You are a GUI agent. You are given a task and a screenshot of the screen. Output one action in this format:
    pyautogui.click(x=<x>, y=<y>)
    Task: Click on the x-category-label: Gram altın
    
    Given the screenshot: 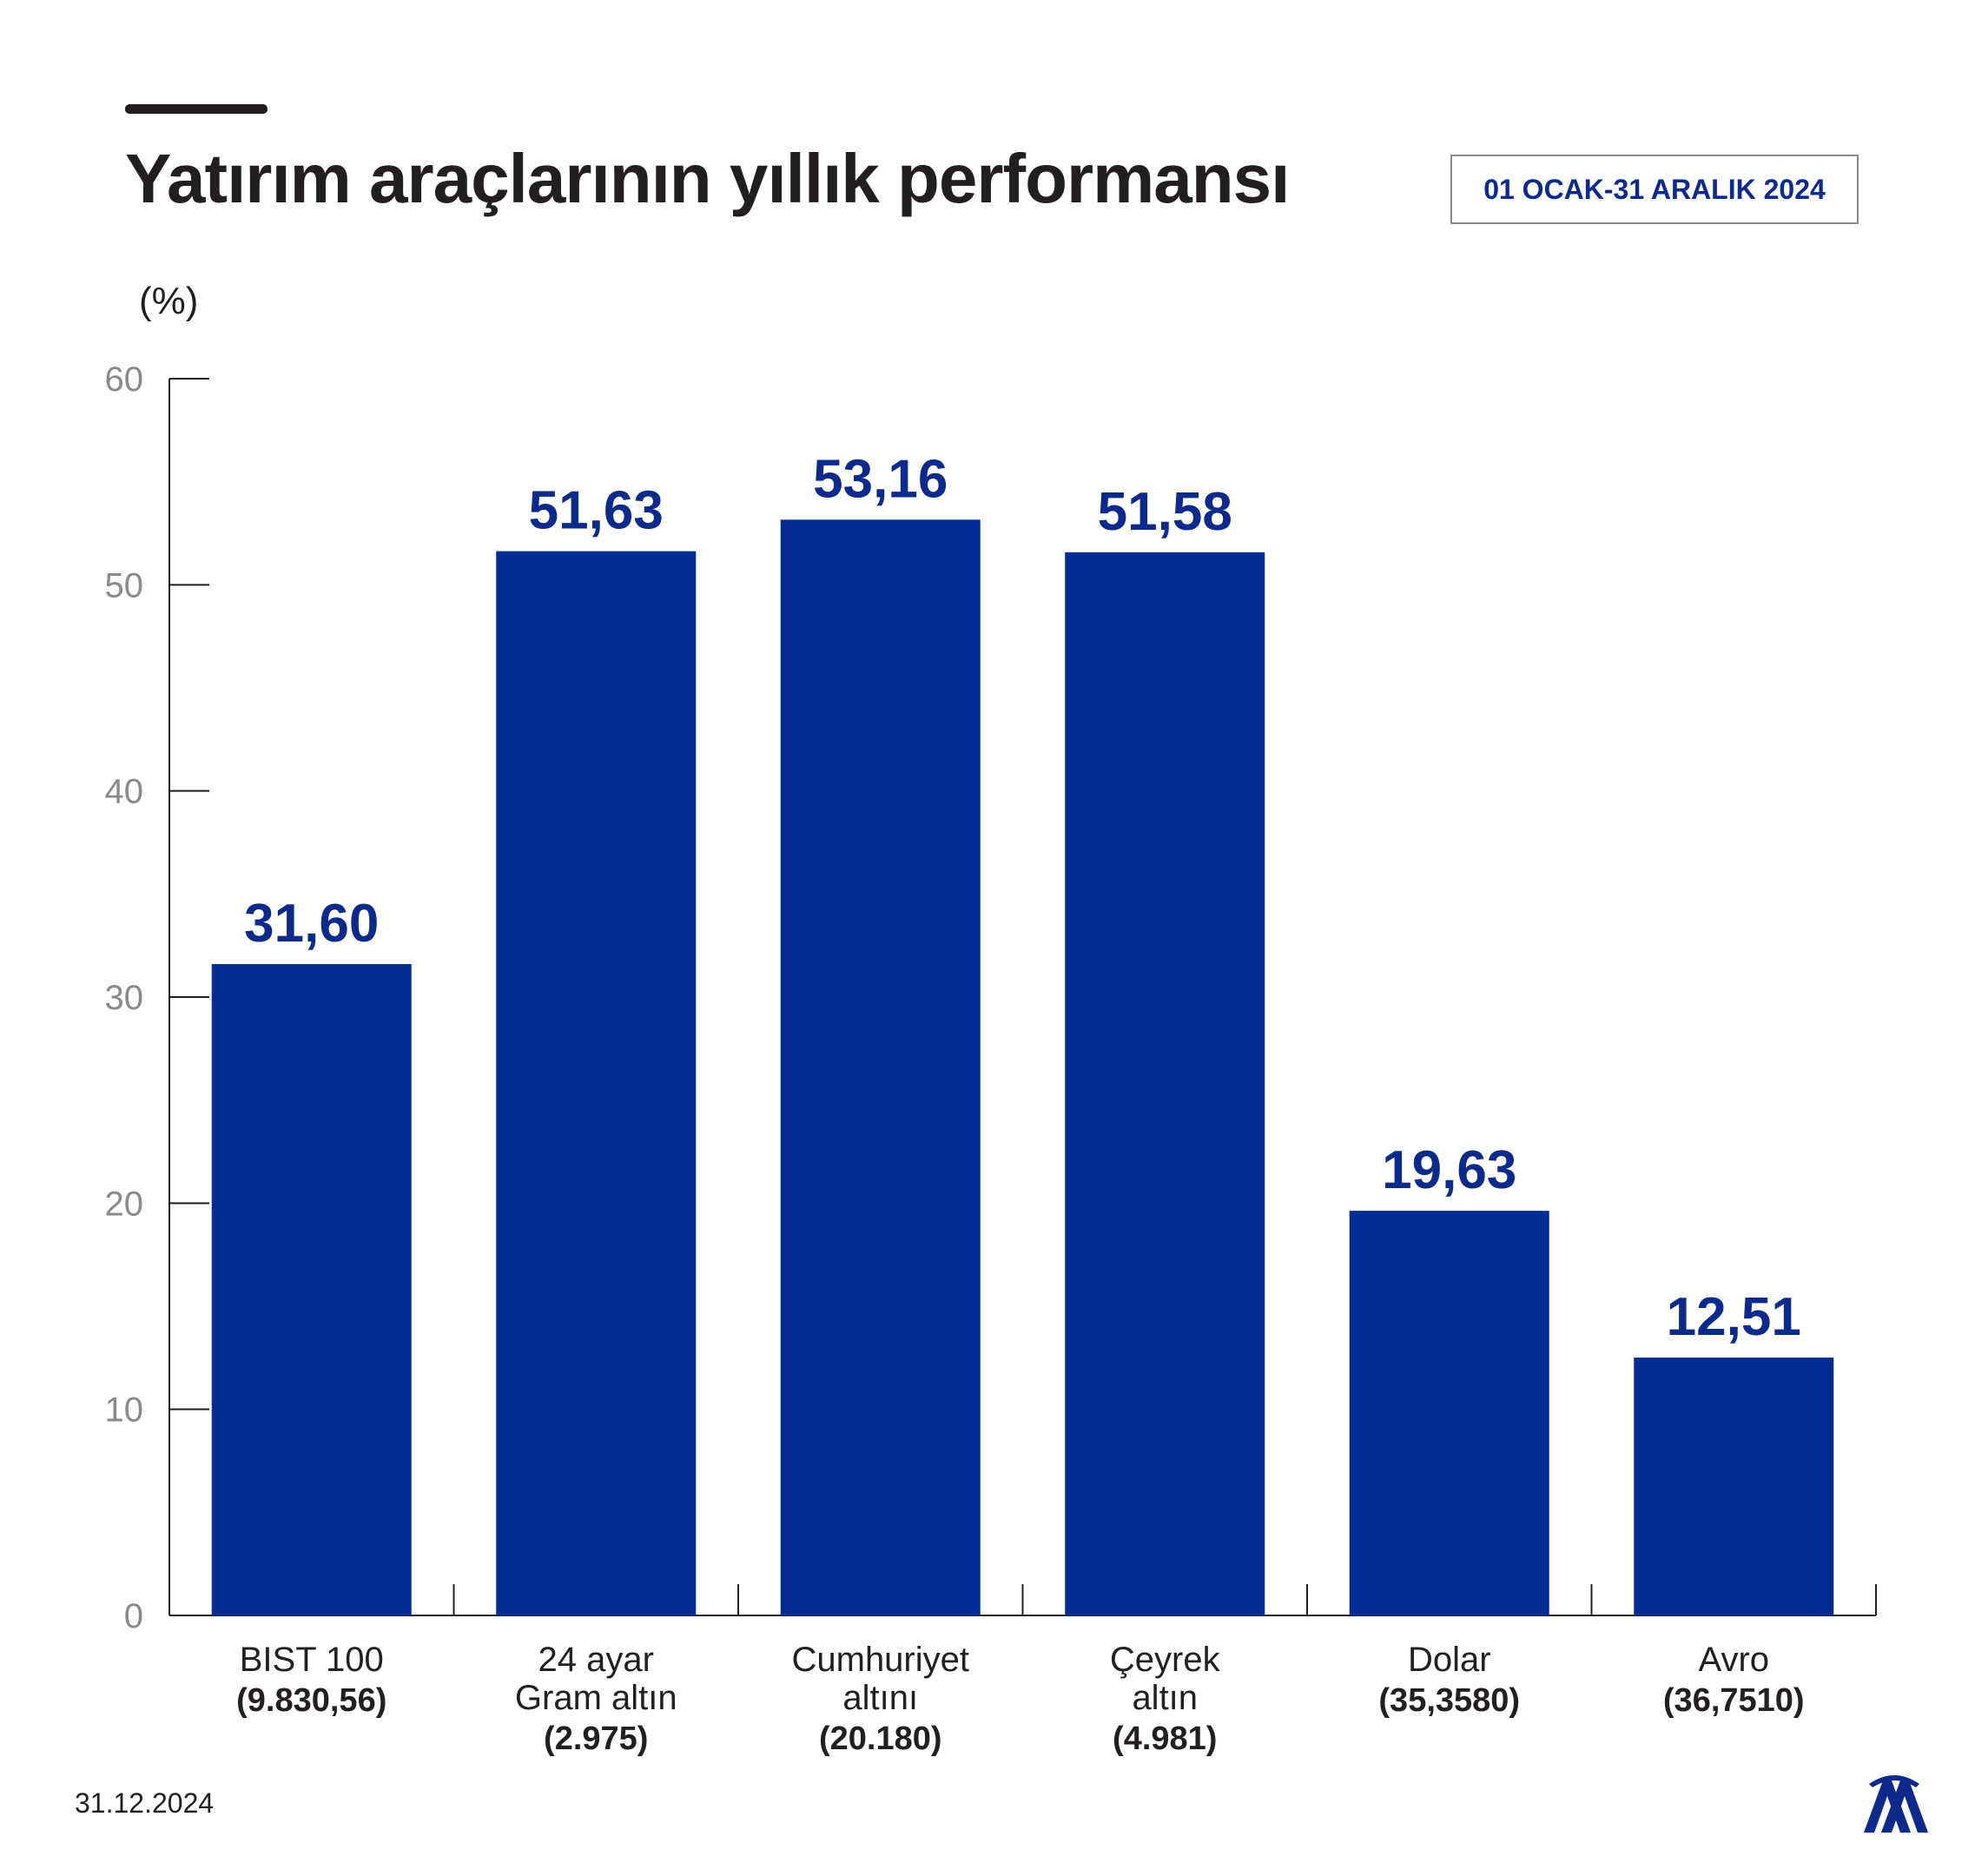 What is the action you would take?
    pyautogui.click(x=596, y=1698)
    